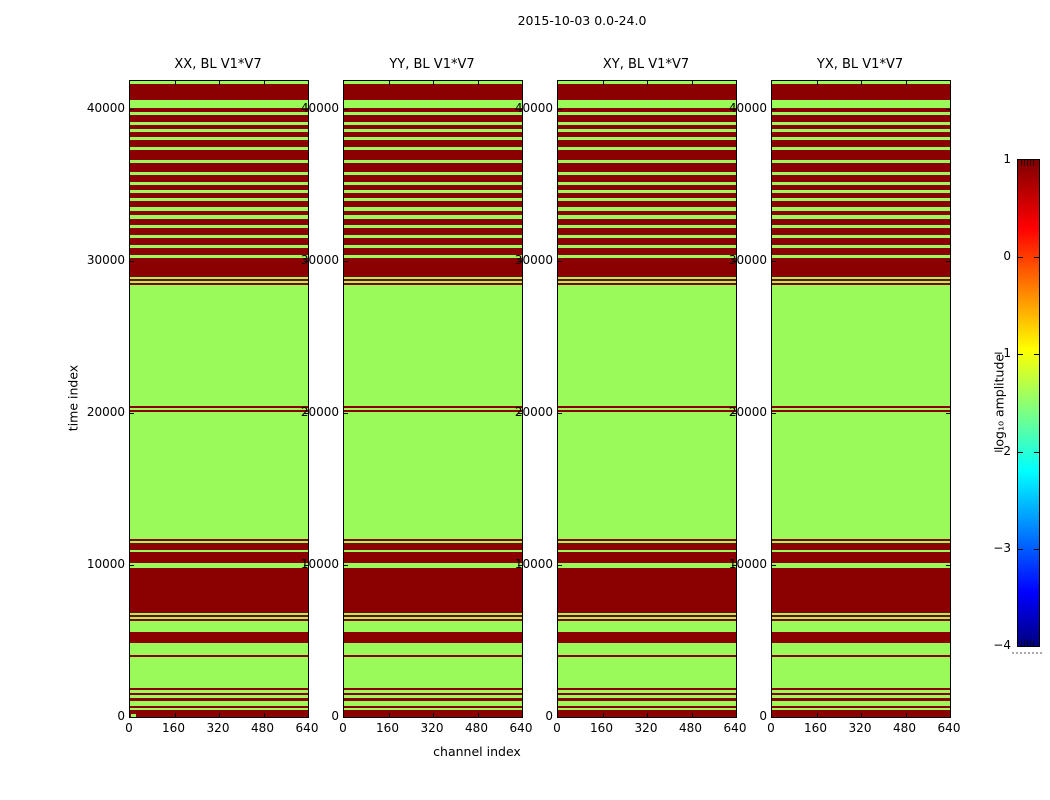  I want to click on subplot-title-yx: YX, BL V1*V7, so click(860, 64).